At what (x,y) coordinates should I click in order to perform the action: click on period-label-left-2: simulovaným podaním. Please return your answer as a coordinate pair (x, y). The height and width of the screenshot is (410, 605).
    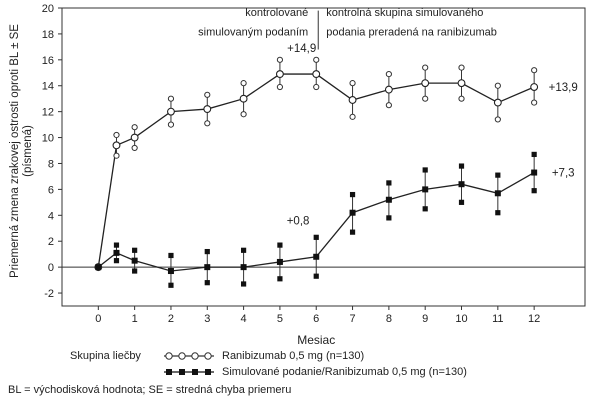
    Looking at the image, I should click on (253, 32).